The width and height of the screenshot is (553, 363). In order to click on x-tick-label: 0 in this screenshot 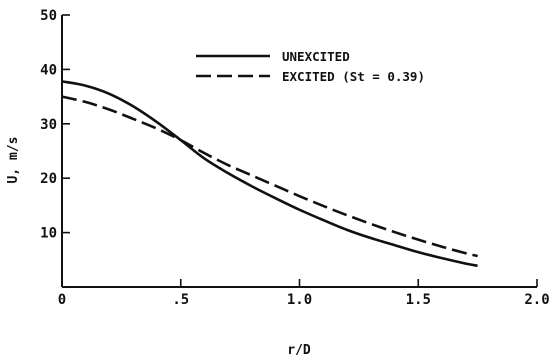, I will do `click(62, 300)`.